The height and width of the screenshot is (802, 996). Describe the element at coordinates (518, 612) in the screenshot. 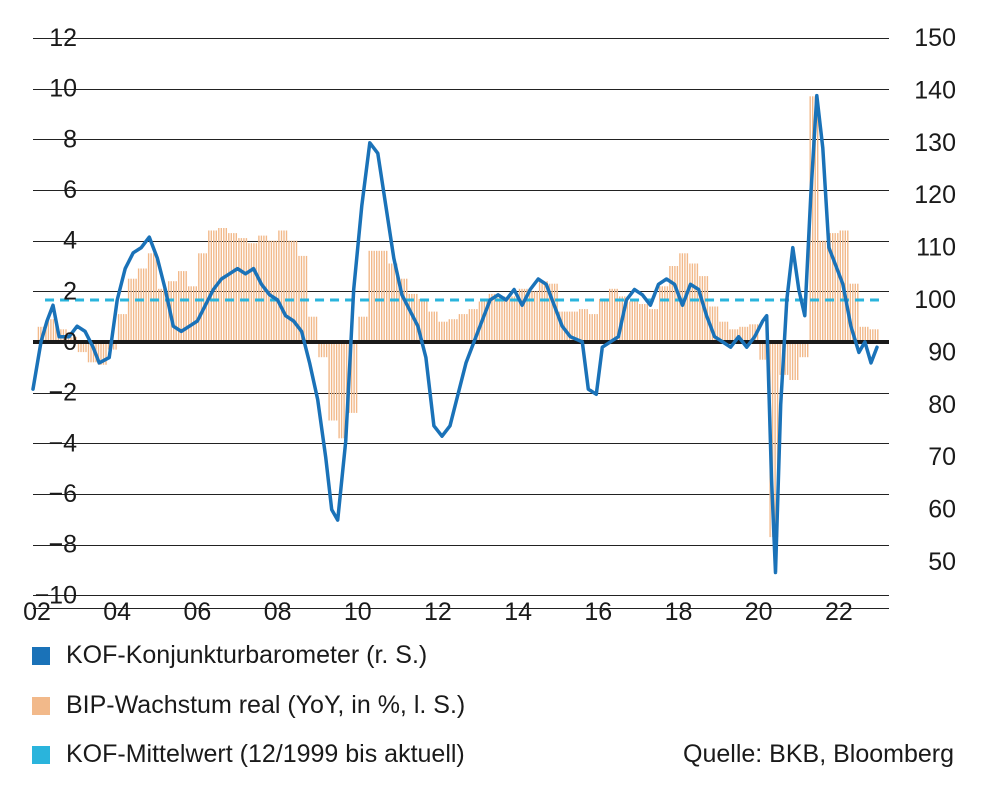

I see `x-axis-tick-label: 14` at that location.